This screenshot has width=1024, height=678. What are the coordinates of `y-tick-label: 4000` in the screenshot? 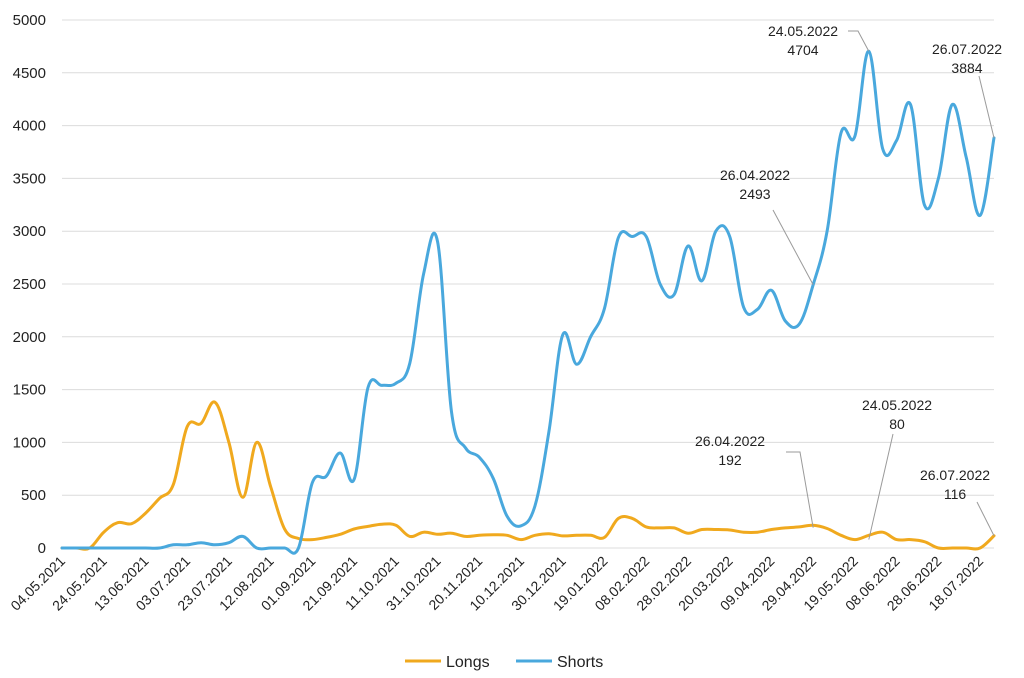 It's located at (29, 126).